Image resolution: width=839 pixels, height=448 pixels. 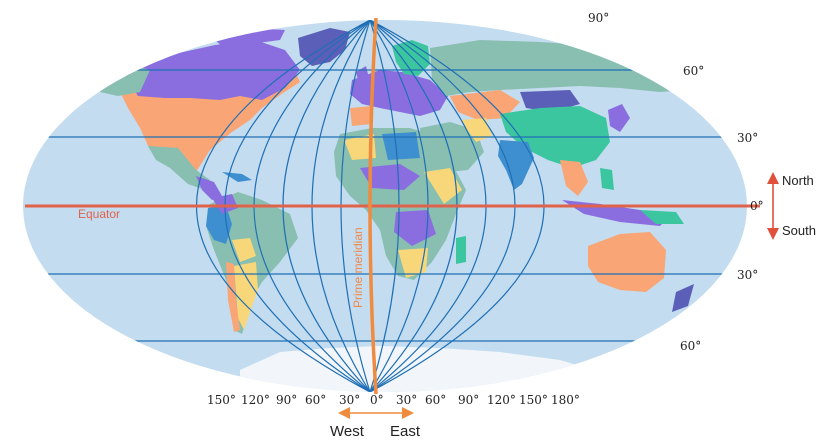 I want to click on uk, so click(x=363, y=77).